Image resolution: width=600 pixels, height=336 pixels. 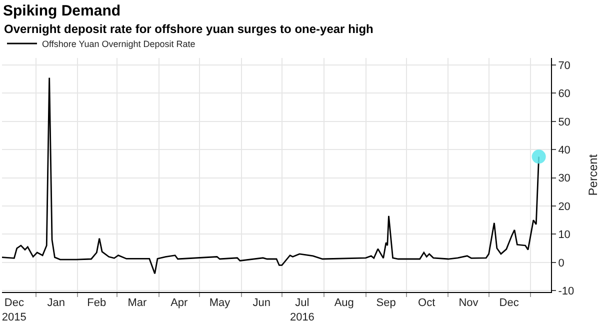 What do you see at coordinates (564, 235) in the screenshot?
I see `y-tick-label: 10` at bounding box center [564, 235].